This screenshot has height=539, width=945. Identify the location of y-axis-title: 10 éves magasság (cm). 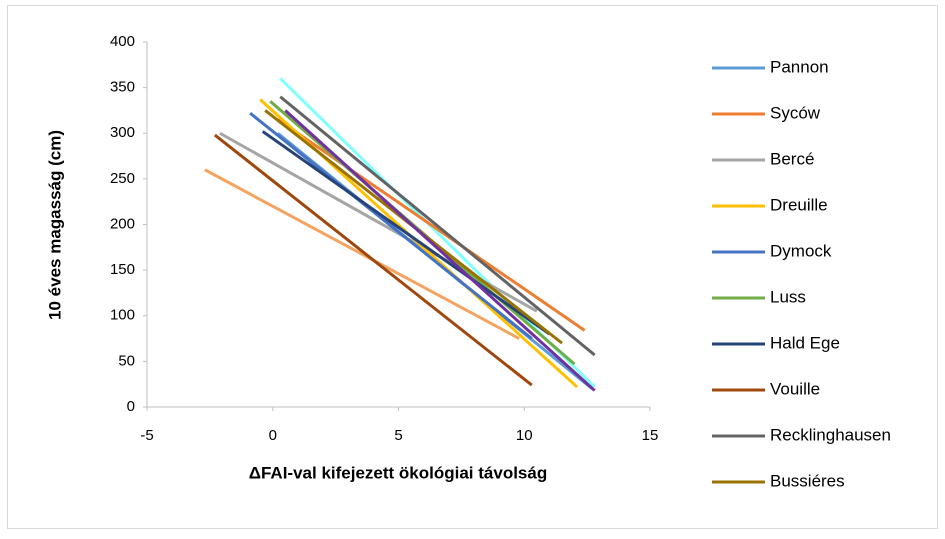
(54, 225).